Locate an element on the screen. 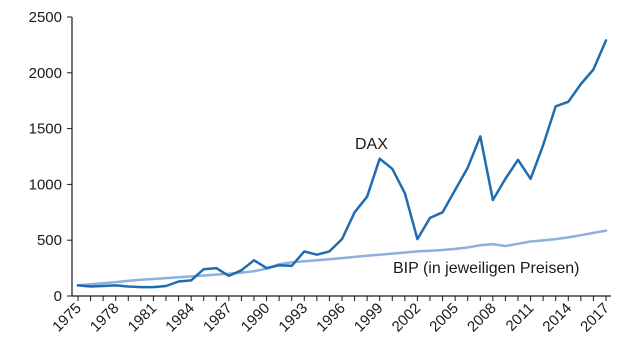 The width and height of the screenshot is (619, 342). x-tick-label: 2002 is located at coordinates (407, 318).